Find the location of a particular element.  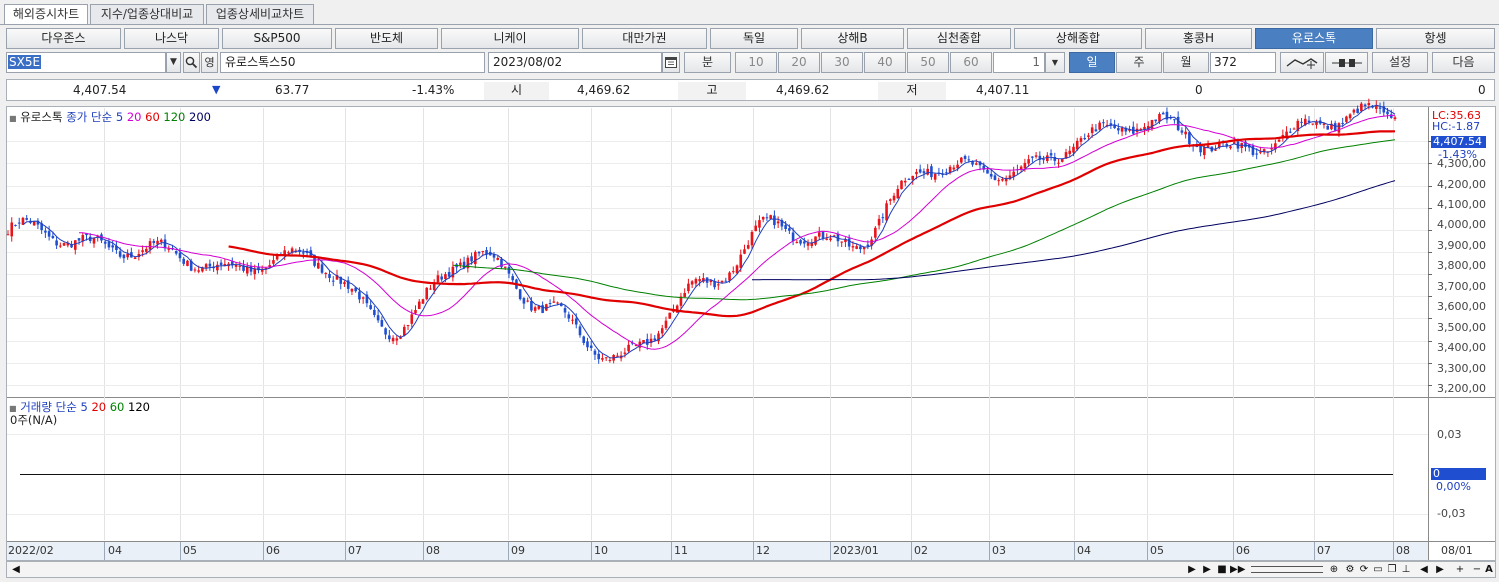

market-button-germany: 독일 is located at coordinates (754, 38).